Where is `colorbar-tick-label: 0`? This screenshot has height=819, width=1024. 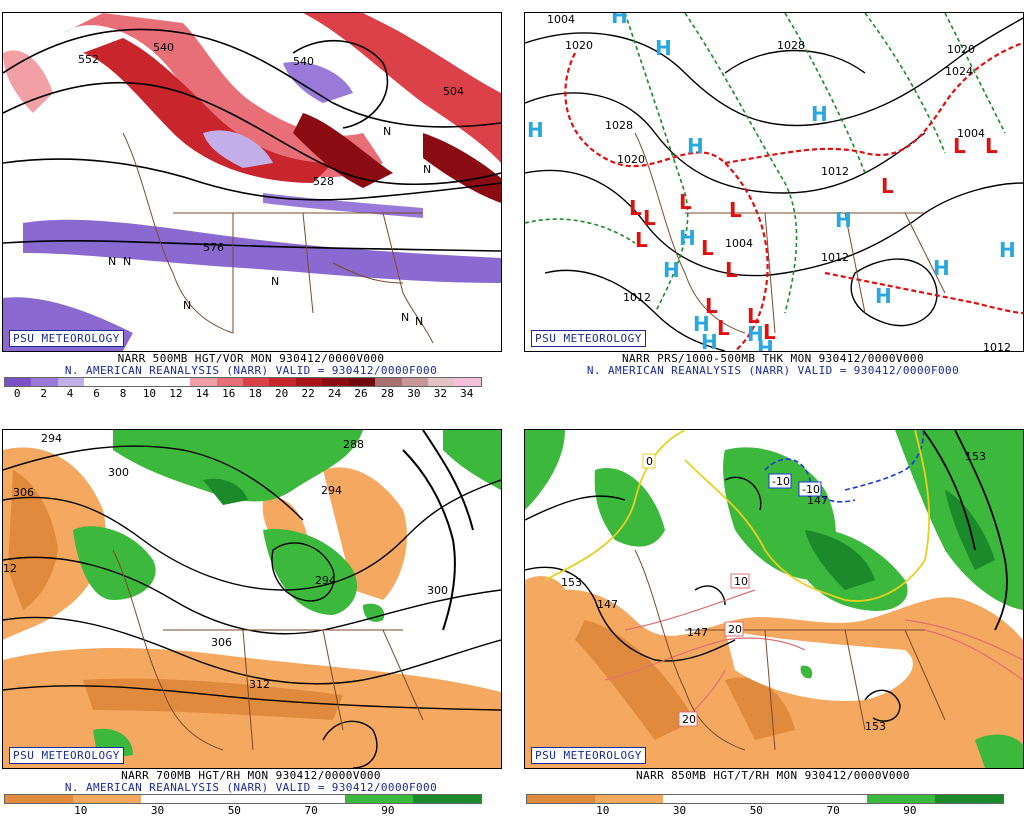 colorbar-tick-label: 0 is located at coordinates (17, 393).